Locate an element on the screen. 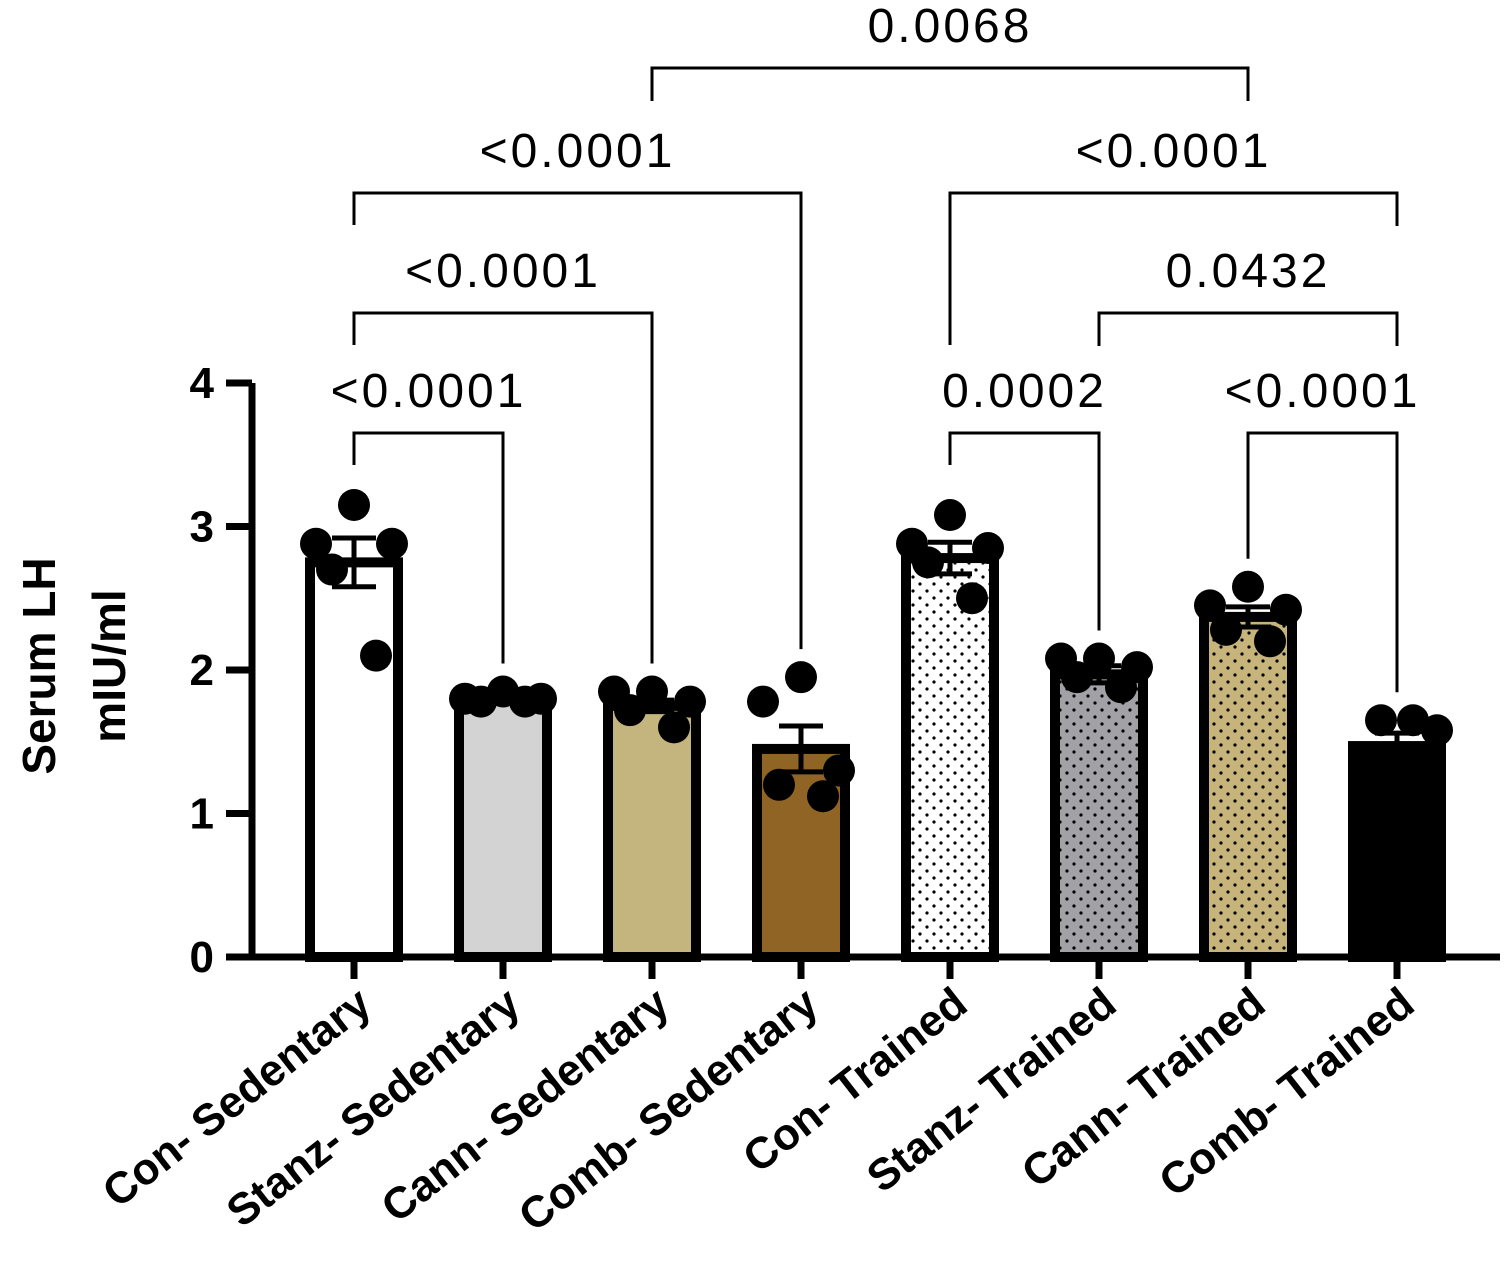  y-axis-label-line2: mIU/ml is located at coordinates (109, 665).